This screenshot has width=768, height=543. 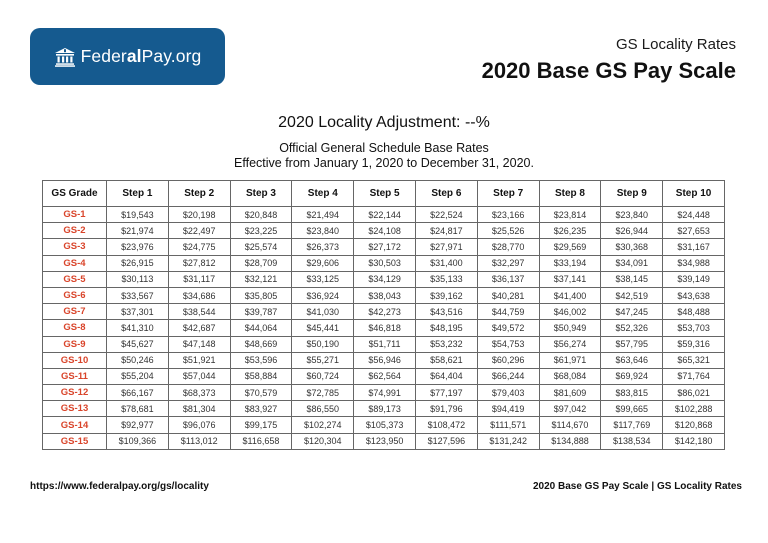 What do you see at coordinates (693, 360) in the screenshot?
I see `salary-cell: $65,321` at bounding box center [693, 360].